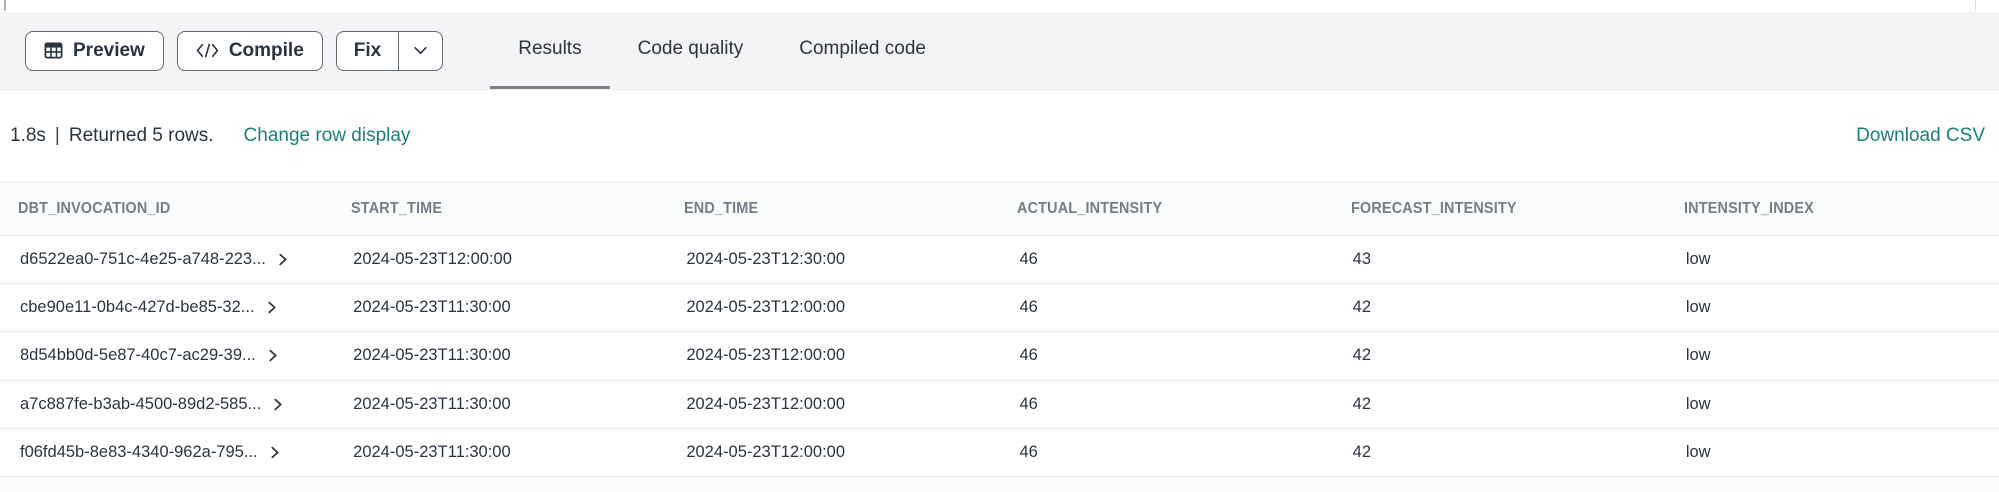  What do you see at coordinates (28, 135) in the screenshot?
I see `query-duration: 1.8s` at bounding box center [28, 135].